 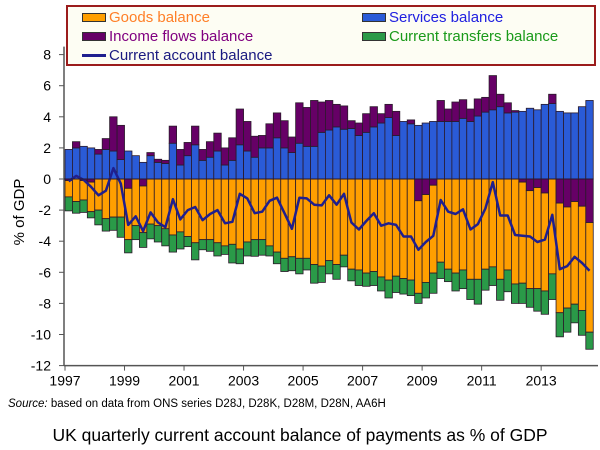 I want to click on y-tick-label: -8, so click(x=45, y=303).